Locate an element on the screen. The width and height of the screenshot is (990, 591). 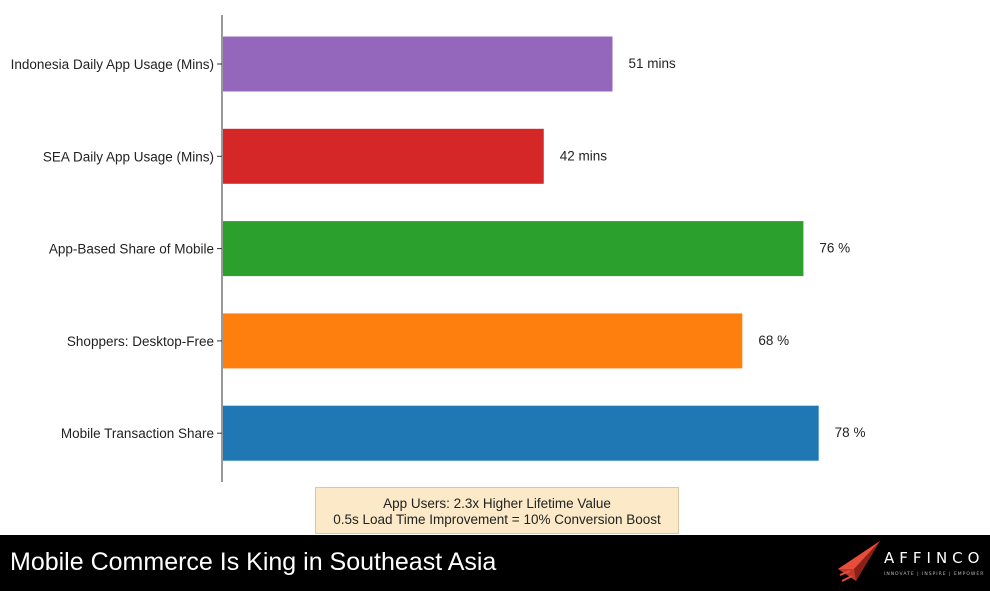
category-label-1: SEA Daily App Usage (Mins) is located at coordinates (128, 156).